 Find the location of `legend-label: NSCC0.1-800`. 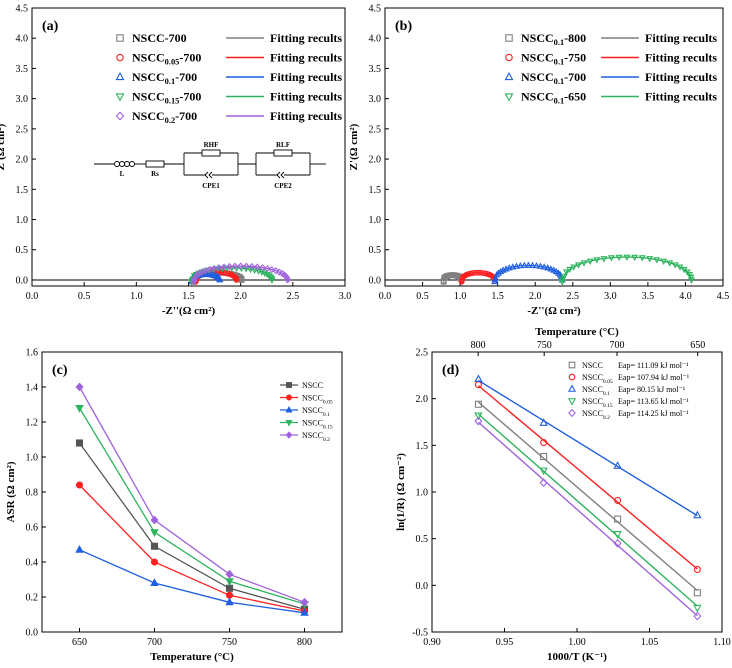

legend-label: NSCC0.1-800 is located at coordinates (553, 39).